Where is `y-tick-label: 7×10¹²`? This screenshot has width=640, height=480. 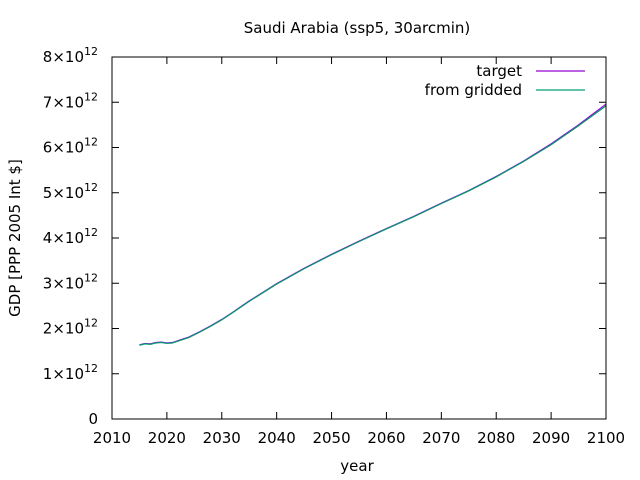
y-tick-label: 7×10¹² is located at coordinates (70, 100).